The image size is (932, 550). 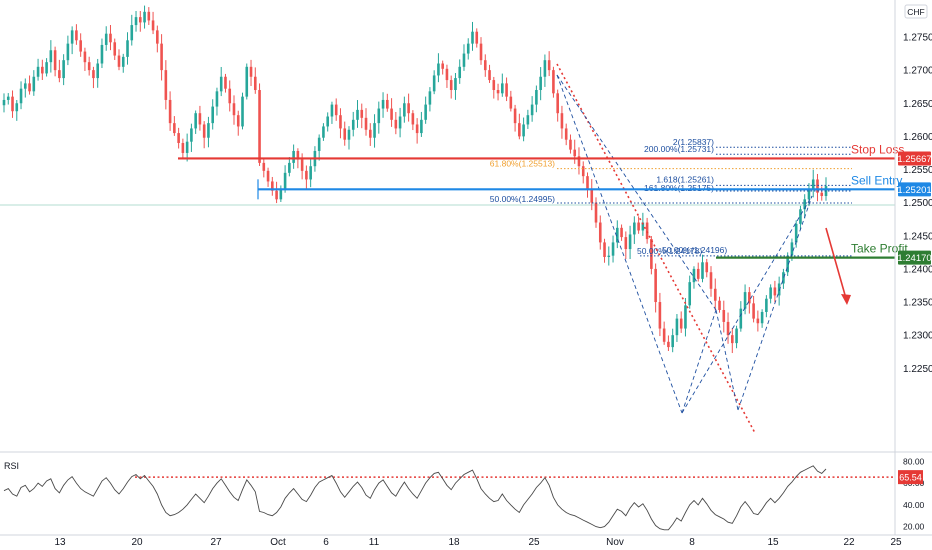 I want to click on projection-arrow, so click(x=836, y=265).